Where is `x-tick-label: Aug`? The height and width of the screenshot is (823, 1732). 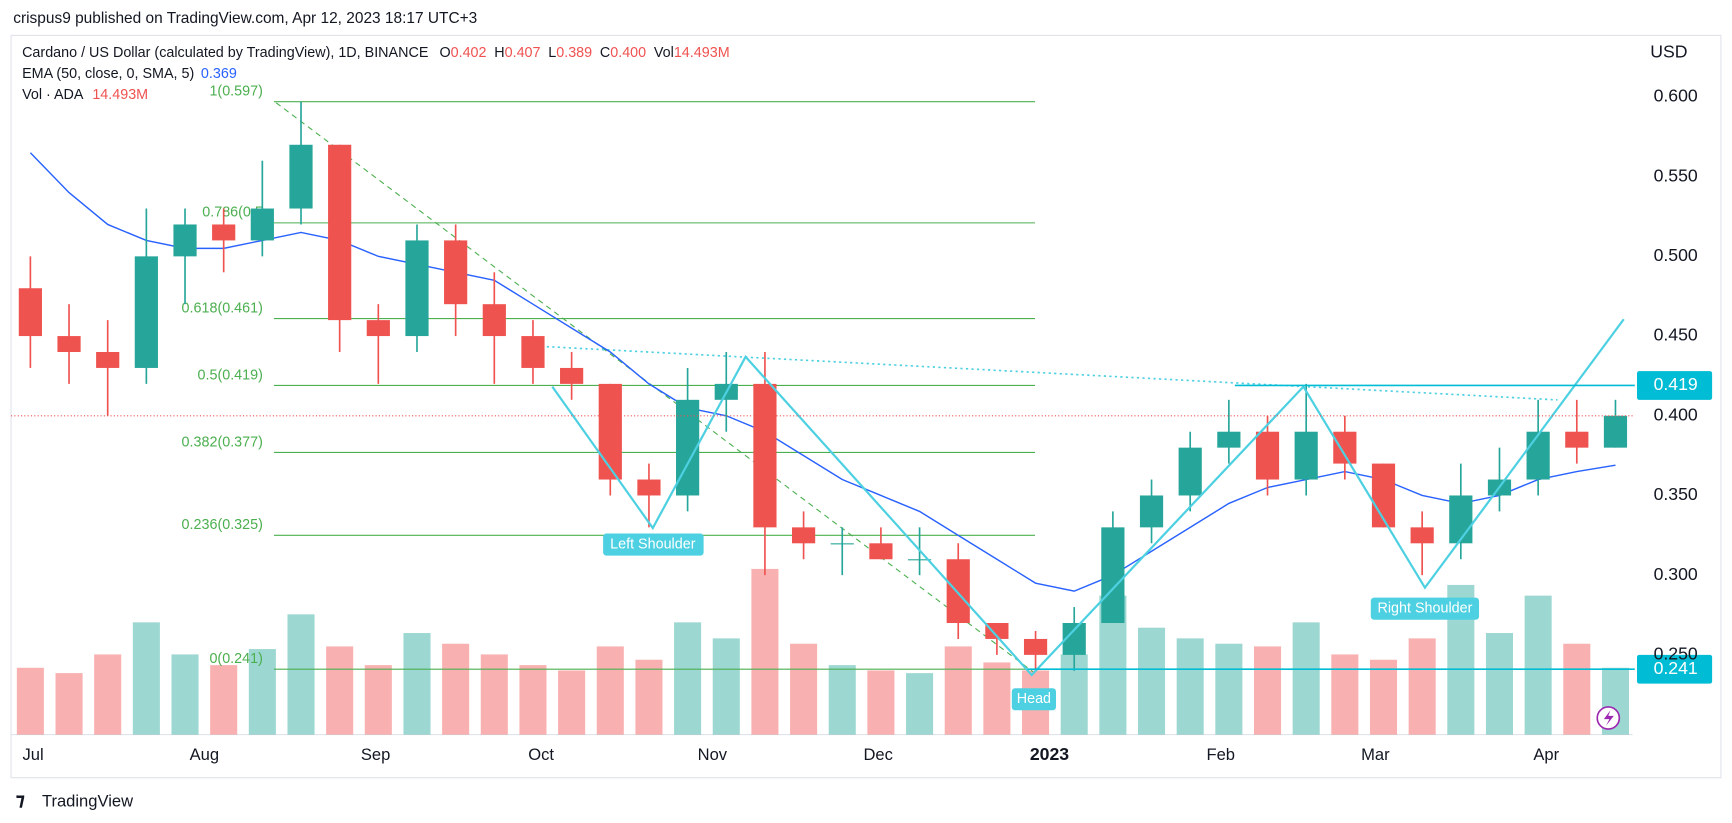
x-tick-label: Aug is located at coordinates (204, 754).